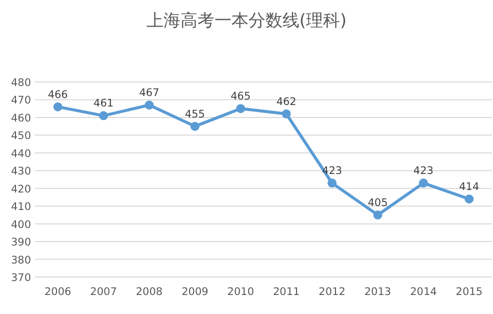 This screenshot has width=493, height=314. I want to click on y-tick-label: 470, so click(20, 100).